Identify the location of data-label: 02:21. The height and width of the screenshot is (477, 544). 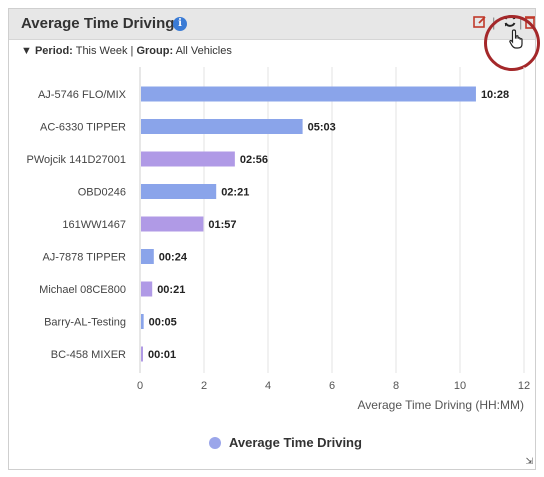
(235, 193).